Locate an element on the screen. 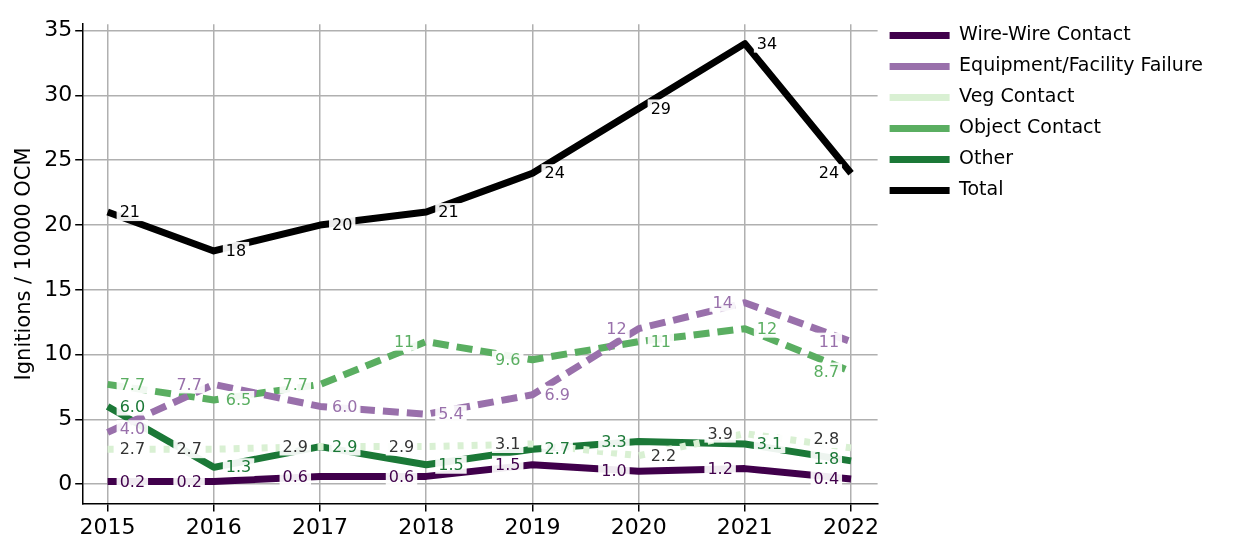  y-tick-label: 10 is located at coordinates (58, 353).